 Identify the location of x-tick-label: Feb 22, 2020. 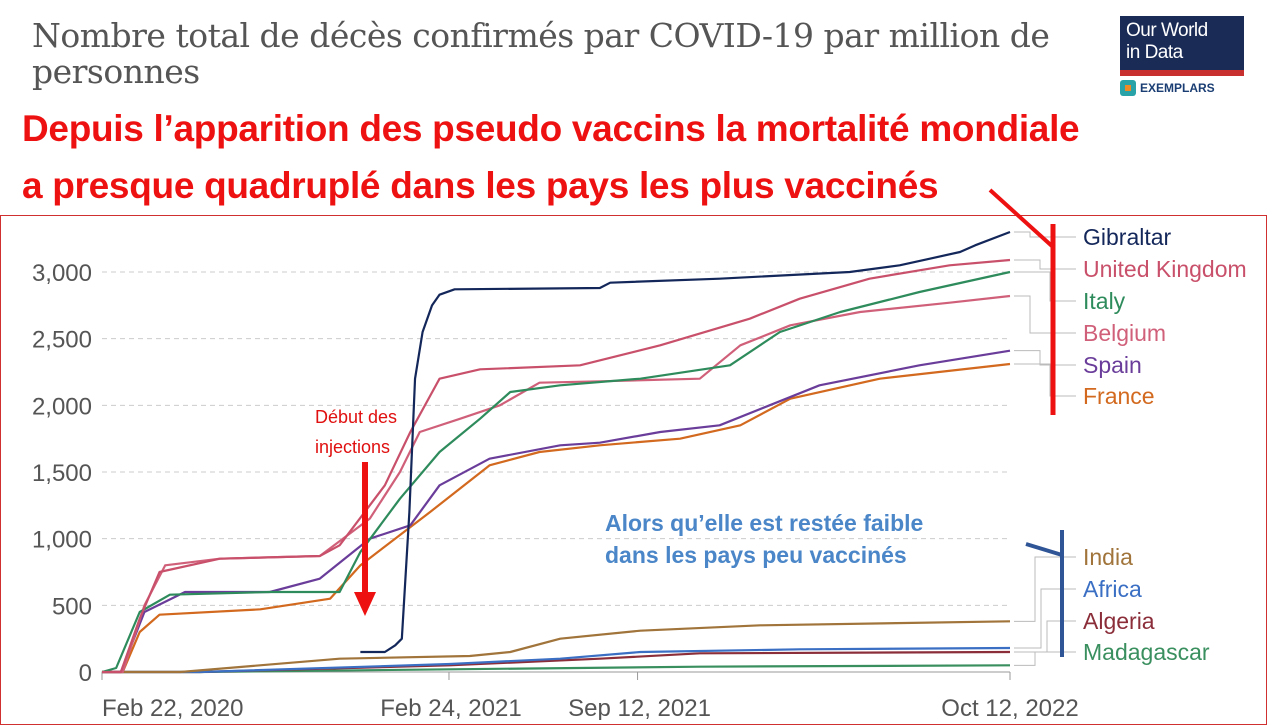
(172, 707).